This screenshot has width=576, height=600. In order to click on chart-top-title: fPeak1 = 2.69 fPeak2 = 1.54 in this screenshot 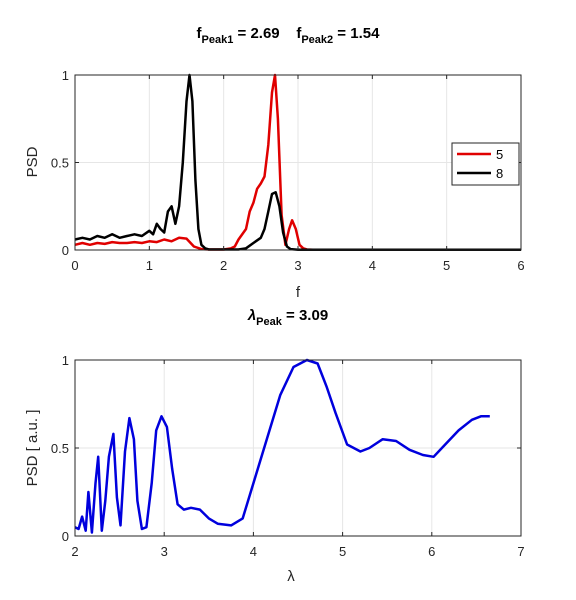, I will do `click(289, 35)`.